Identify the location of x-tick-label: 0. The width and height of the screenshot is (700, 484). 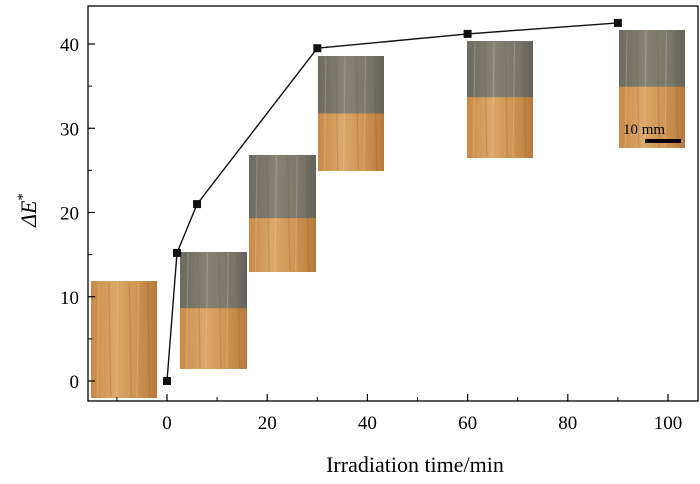
(167, 423).